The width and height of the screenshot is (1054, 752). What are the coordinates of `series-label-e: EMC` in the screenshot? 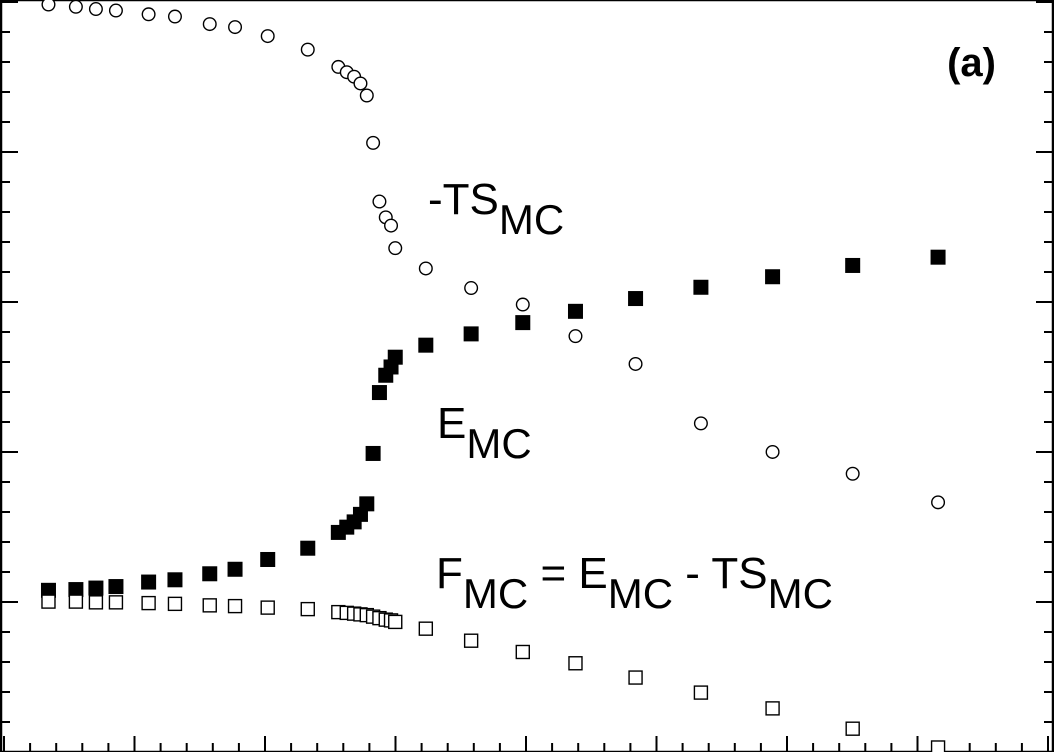 It's located at (484, 433).